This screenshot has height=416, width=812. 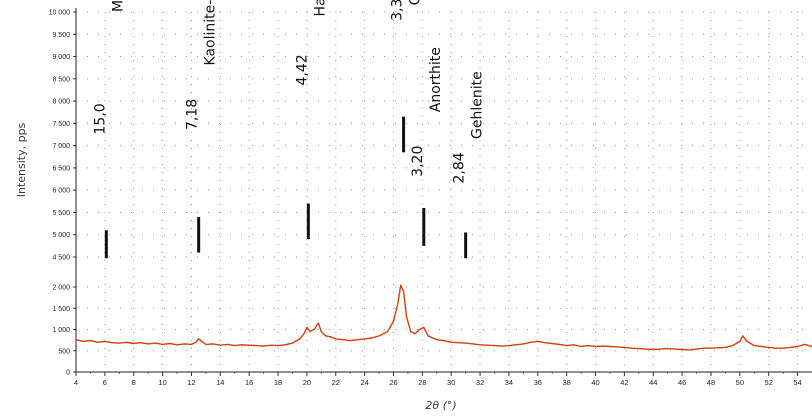 I want to click on y-tick-label: 2 000, so click(x=61, y=288).